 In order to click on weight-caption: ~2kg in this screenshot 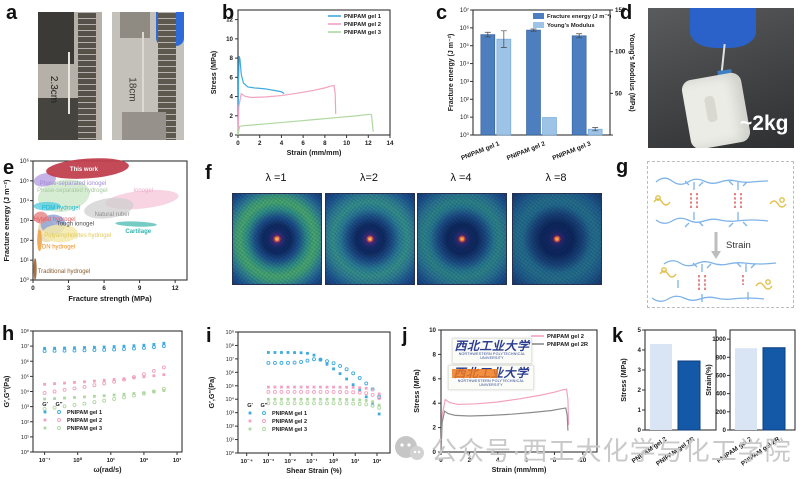, I will do `click(764, 123)`.